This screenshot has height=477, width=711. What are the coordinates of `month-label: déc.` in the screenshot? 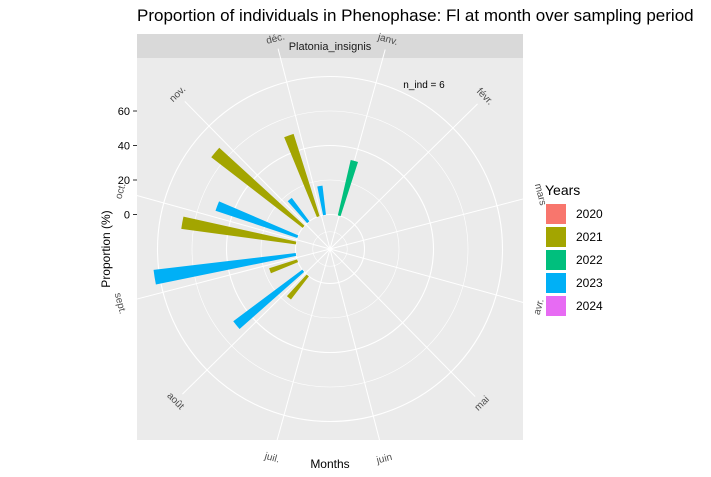 It's located at (275, 38).